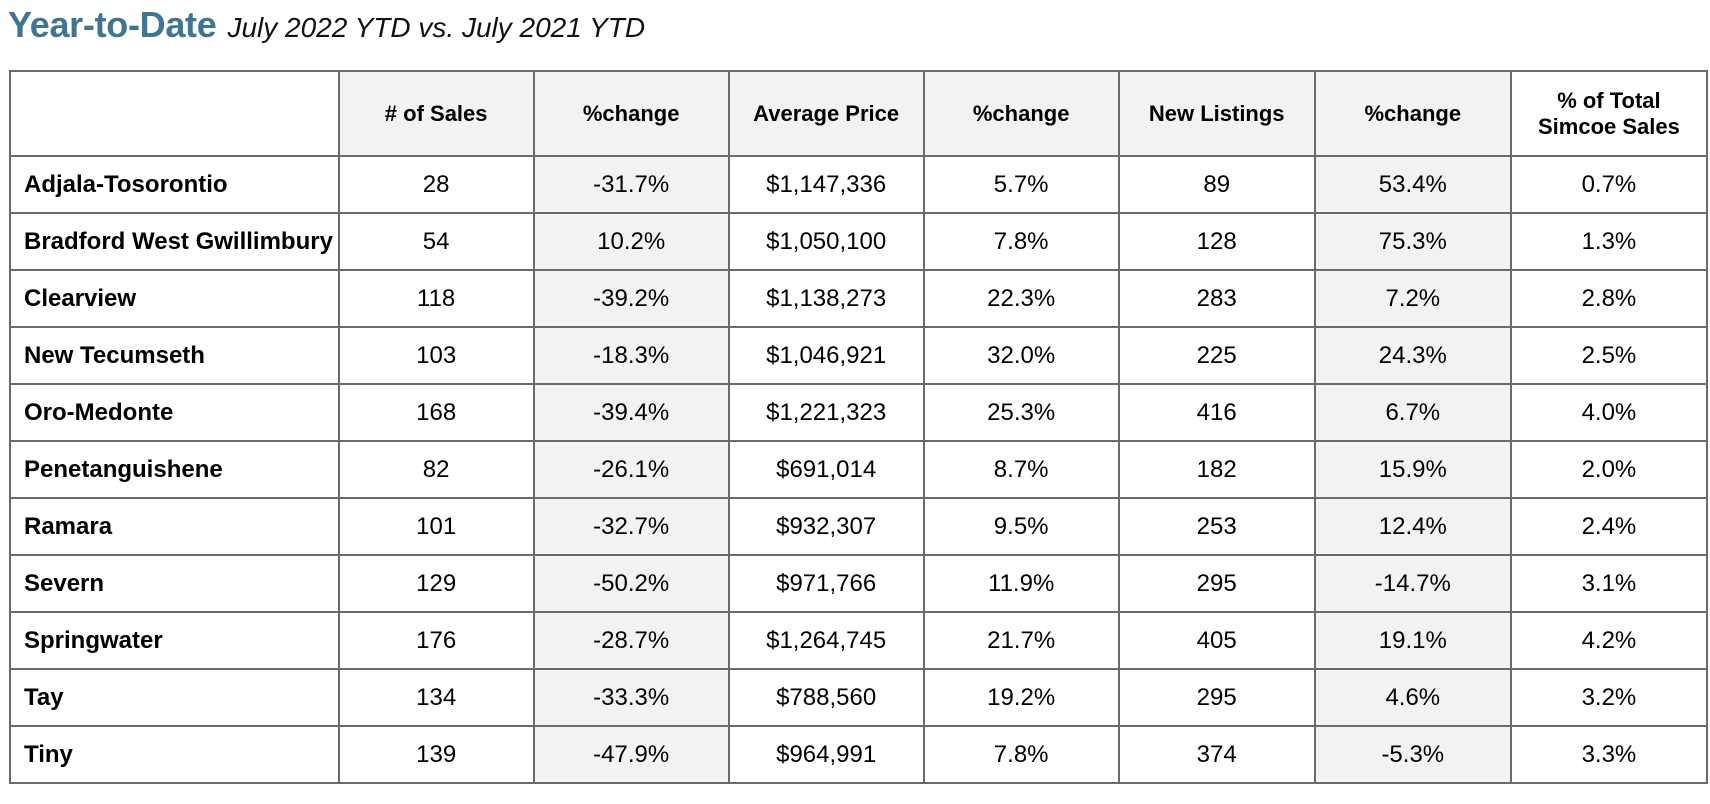  What do you see at coordinates (631, 697) in the screenshot?
I see `cell-sales-change: -33.3%` at bounding box center [631, 697].